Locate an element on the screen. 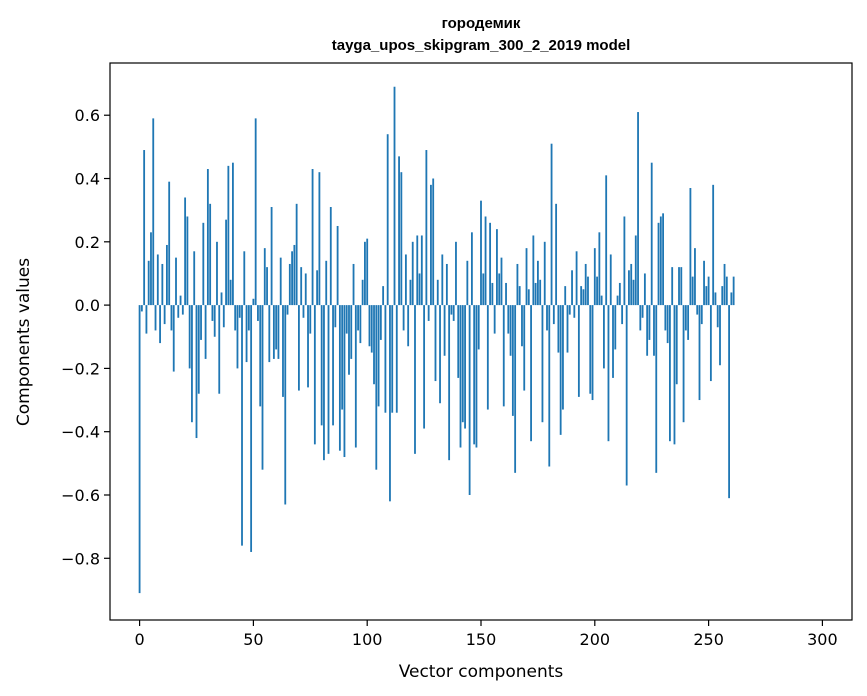 This screenshot has height=696, width=867. x-axis-ticks: 0 50 100 150 200 250 300 is located at coordinates (486, 634).